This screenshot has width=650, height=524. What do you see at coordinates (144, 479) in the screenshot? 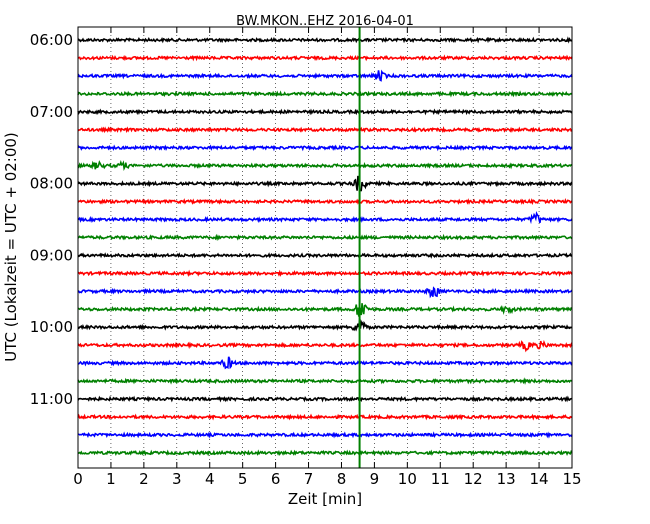
I see `x-tick-label: 2` at bounding box center [144, 479].